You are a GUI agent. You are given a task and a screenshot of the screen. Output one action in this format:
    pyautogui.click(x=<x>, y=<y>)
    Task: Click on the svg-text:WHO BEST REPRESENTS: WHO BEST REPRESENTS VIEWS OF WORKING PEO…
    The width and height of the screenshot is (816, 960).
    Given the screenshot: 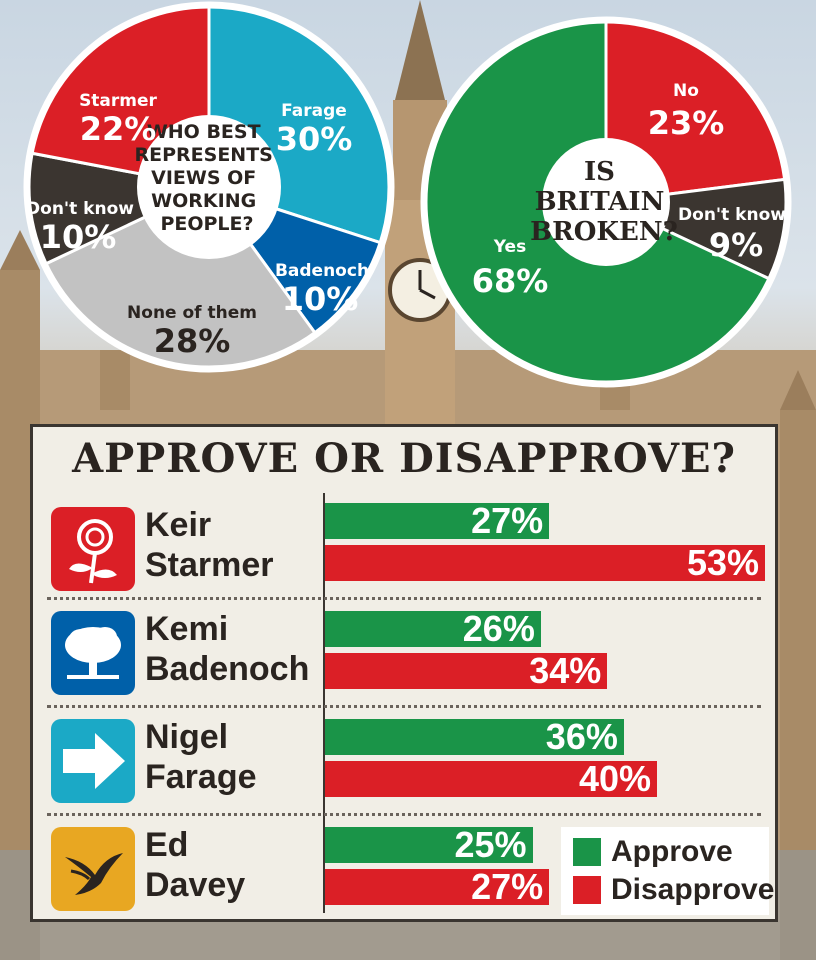 What is the action you would take?
    pyautogui.click(x=207, y=178)
    